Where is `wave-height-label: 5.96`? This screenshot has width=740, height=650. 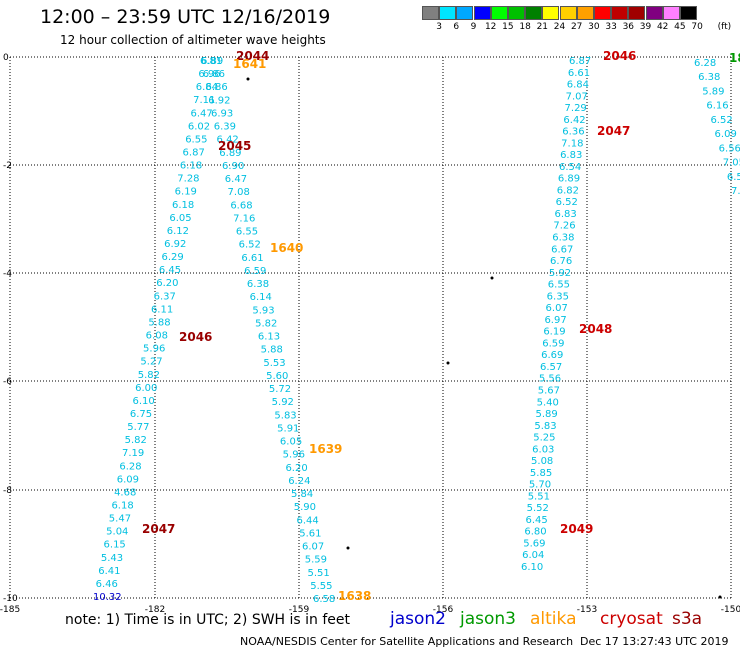 wave-height-label: 5.96 is located at coordinates (294, 455).